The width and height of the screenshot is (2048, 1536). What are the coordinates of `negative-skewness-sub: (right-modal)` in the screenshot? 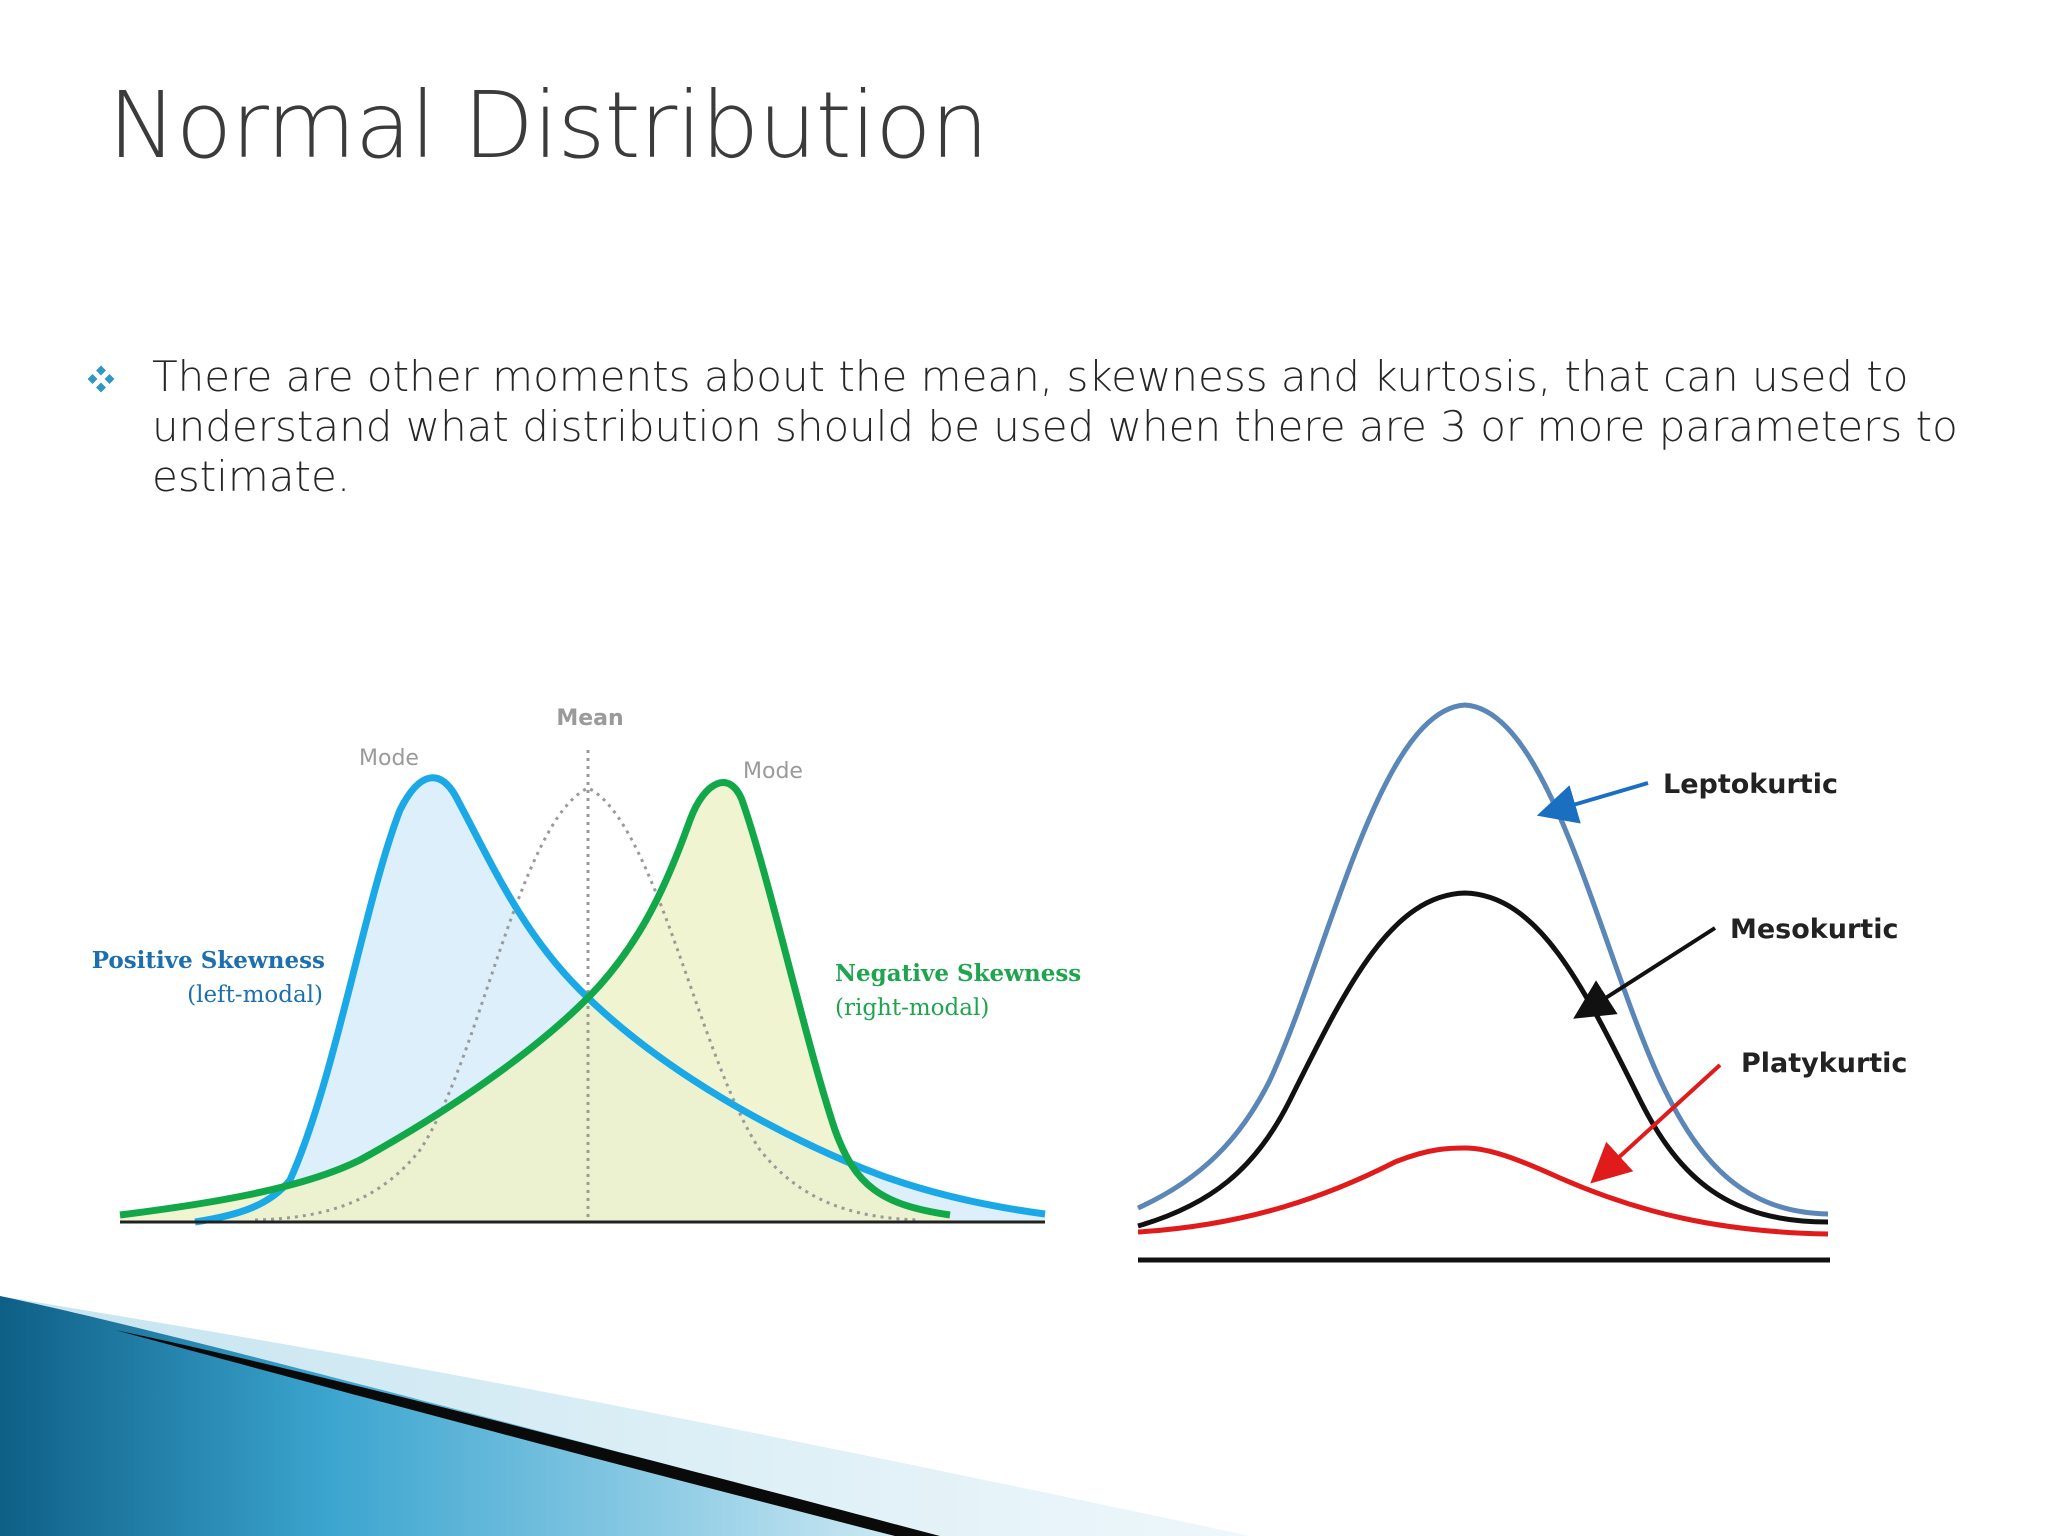 It's located at (912, 1008).